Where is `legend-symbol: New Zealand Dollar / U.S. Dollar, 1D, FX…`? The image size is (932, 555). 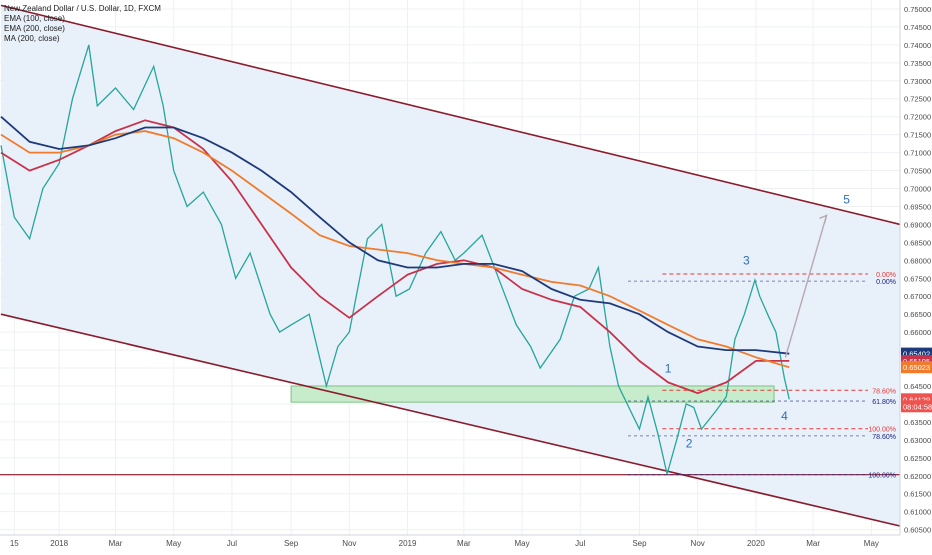 legend-symbol: New Zealand Dollar / U.S. Dollar, 1D, FX… is located at coordinates (82, 8).